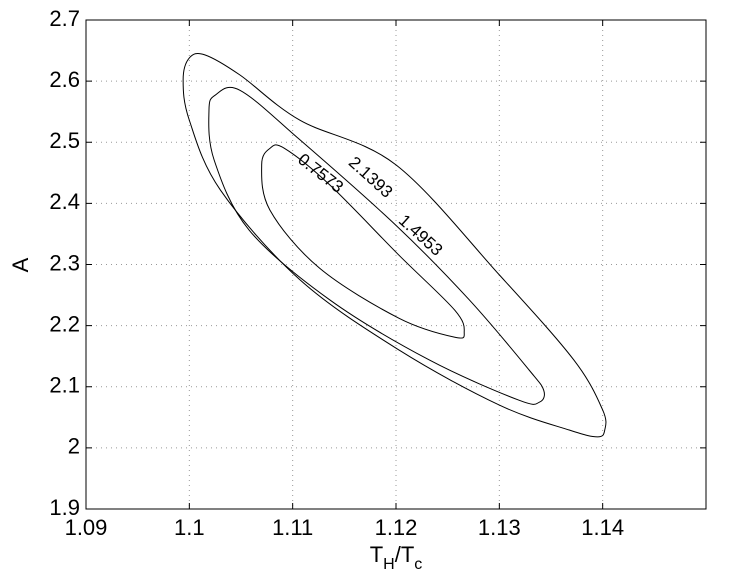 The height and width of the screenshot is (582, 738). What do you see at coordinates (64, 262) in the screenshot?
I see `y-tick-label: 2.3` at bounding box center [64, 262].